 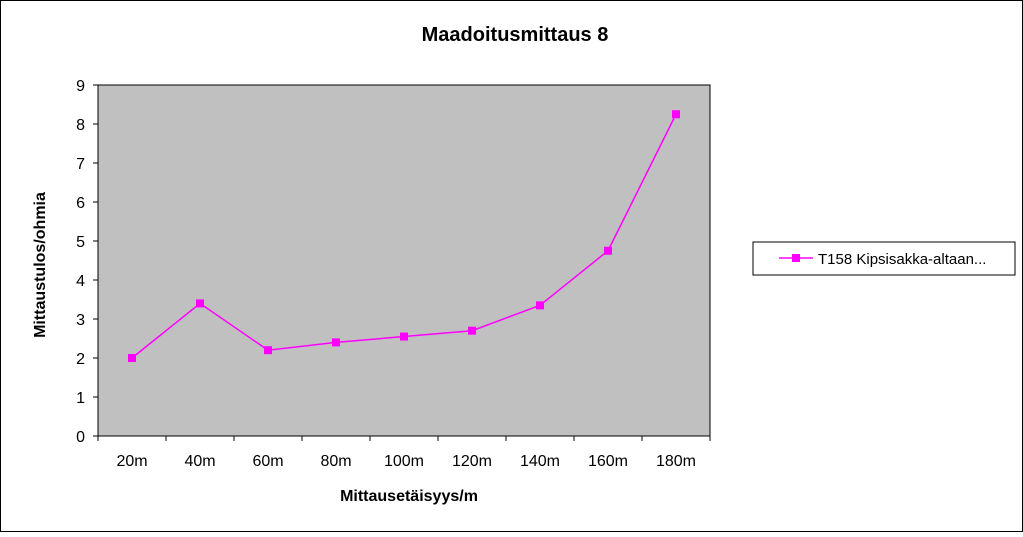 I want to click on y-tick-label: 8, so click(x=80, y=125).